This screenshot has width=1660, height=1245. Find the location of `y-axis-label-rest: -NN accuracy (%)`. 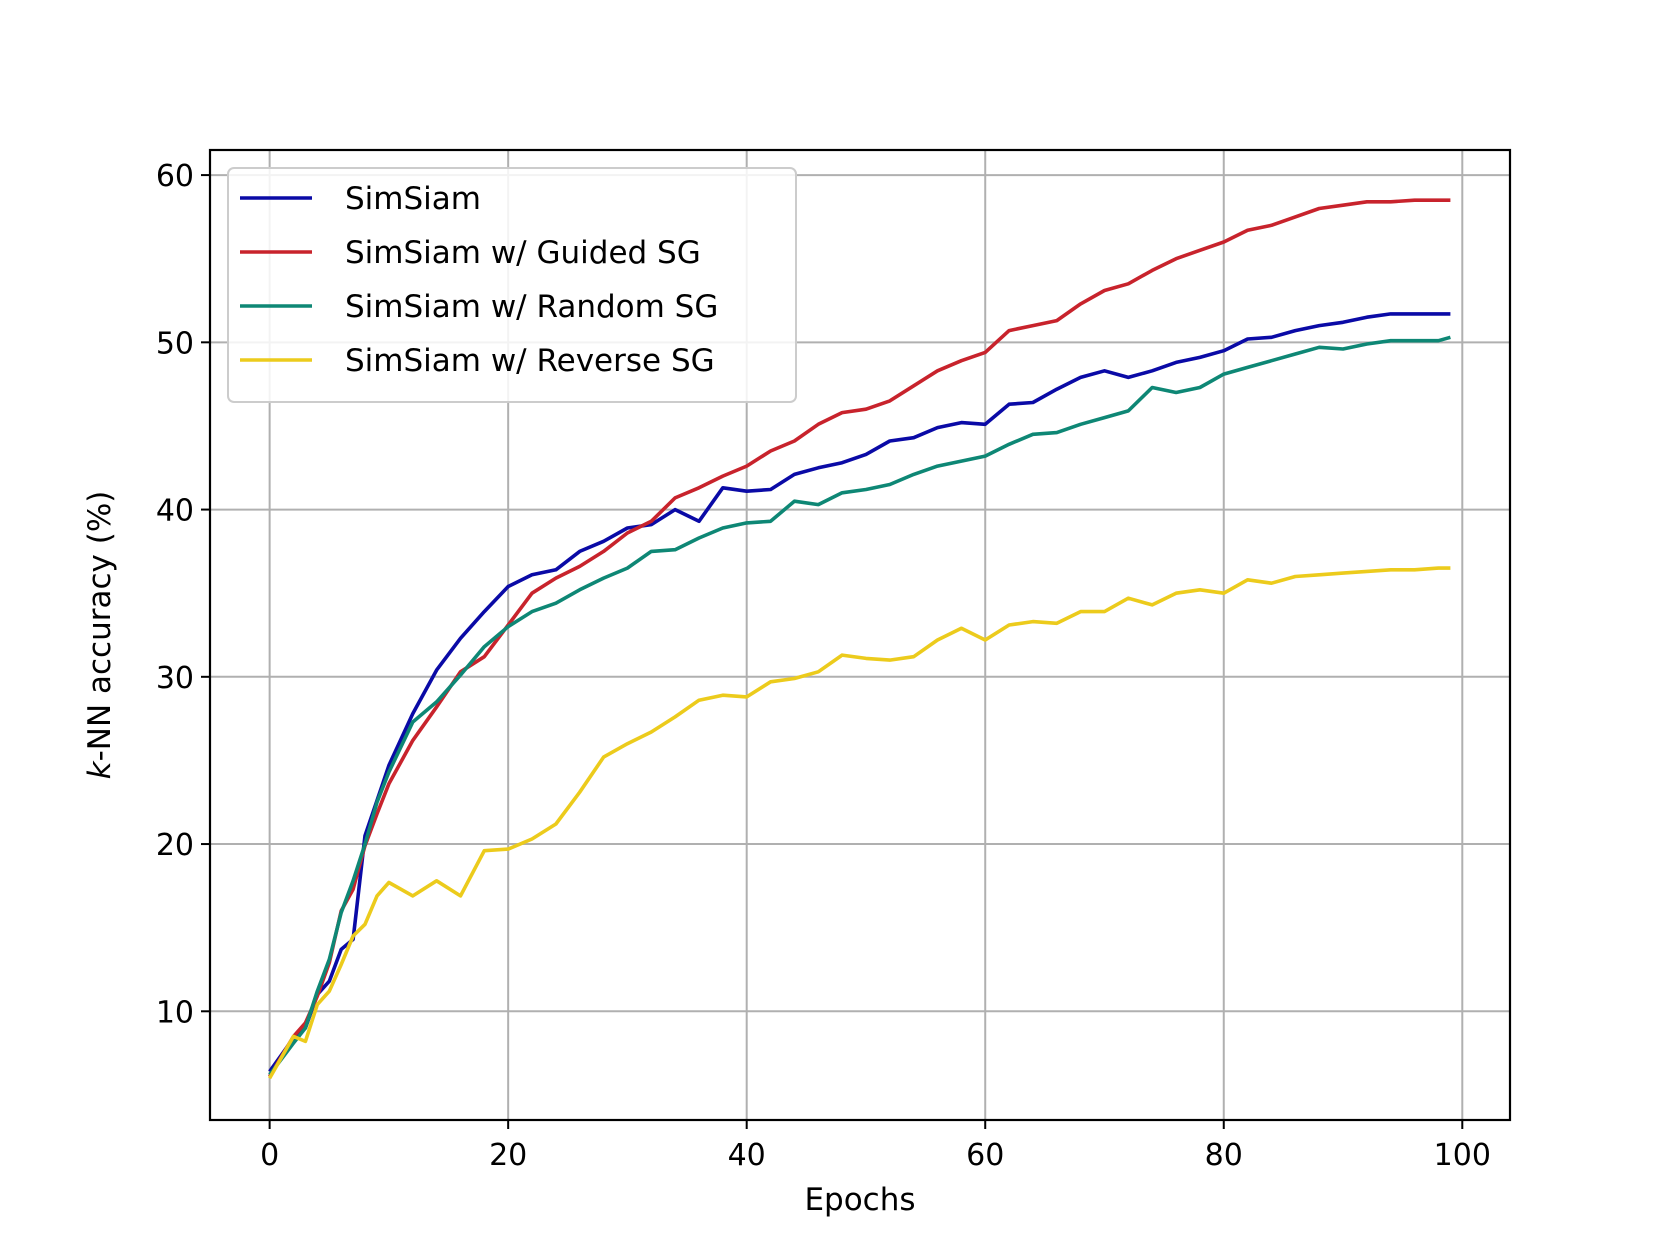

y-axis-label-rest: -NN accuracy (%) is located at coordinates (100, 626).